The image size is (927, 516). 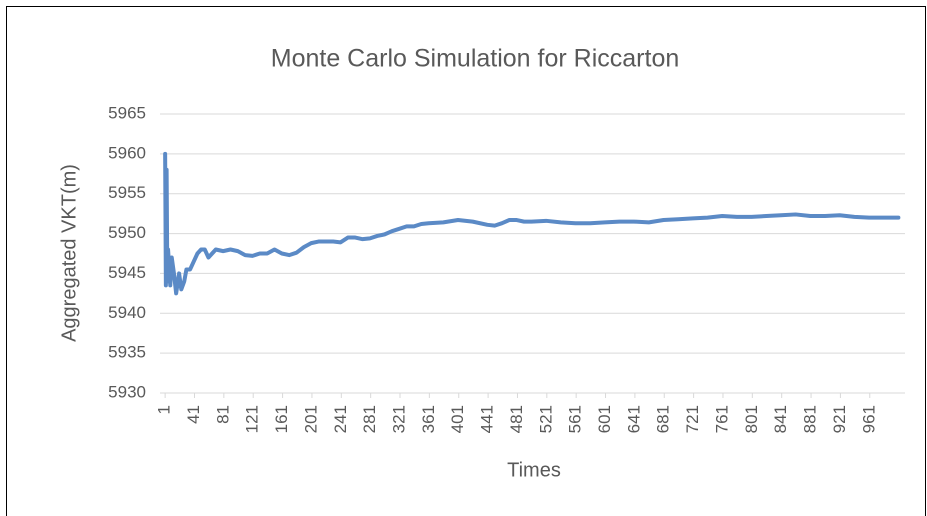 I want to click on x-tick-label: 801, so click(x=751, y=419).